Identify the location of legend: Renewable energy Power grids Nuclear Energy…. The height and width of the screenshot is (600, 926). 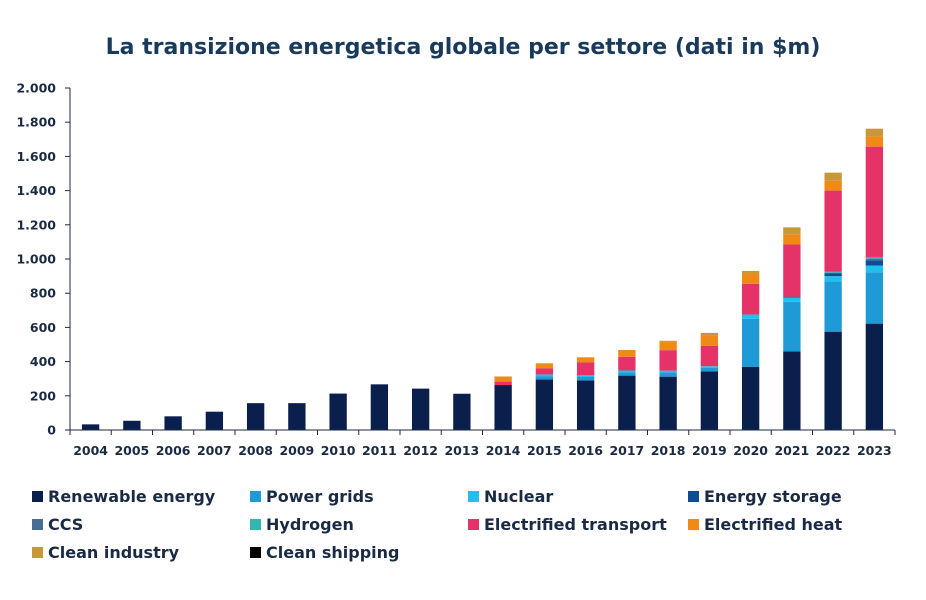
(437, 524).